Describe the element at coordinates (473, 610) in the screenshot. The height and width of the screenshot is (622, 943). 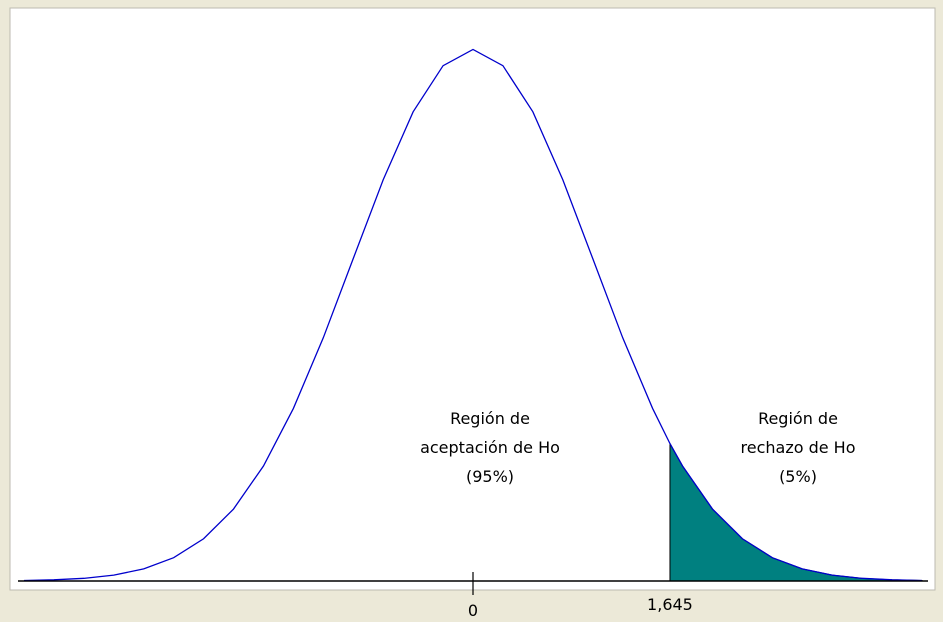
I see `x-tick-label: 0` at that location.